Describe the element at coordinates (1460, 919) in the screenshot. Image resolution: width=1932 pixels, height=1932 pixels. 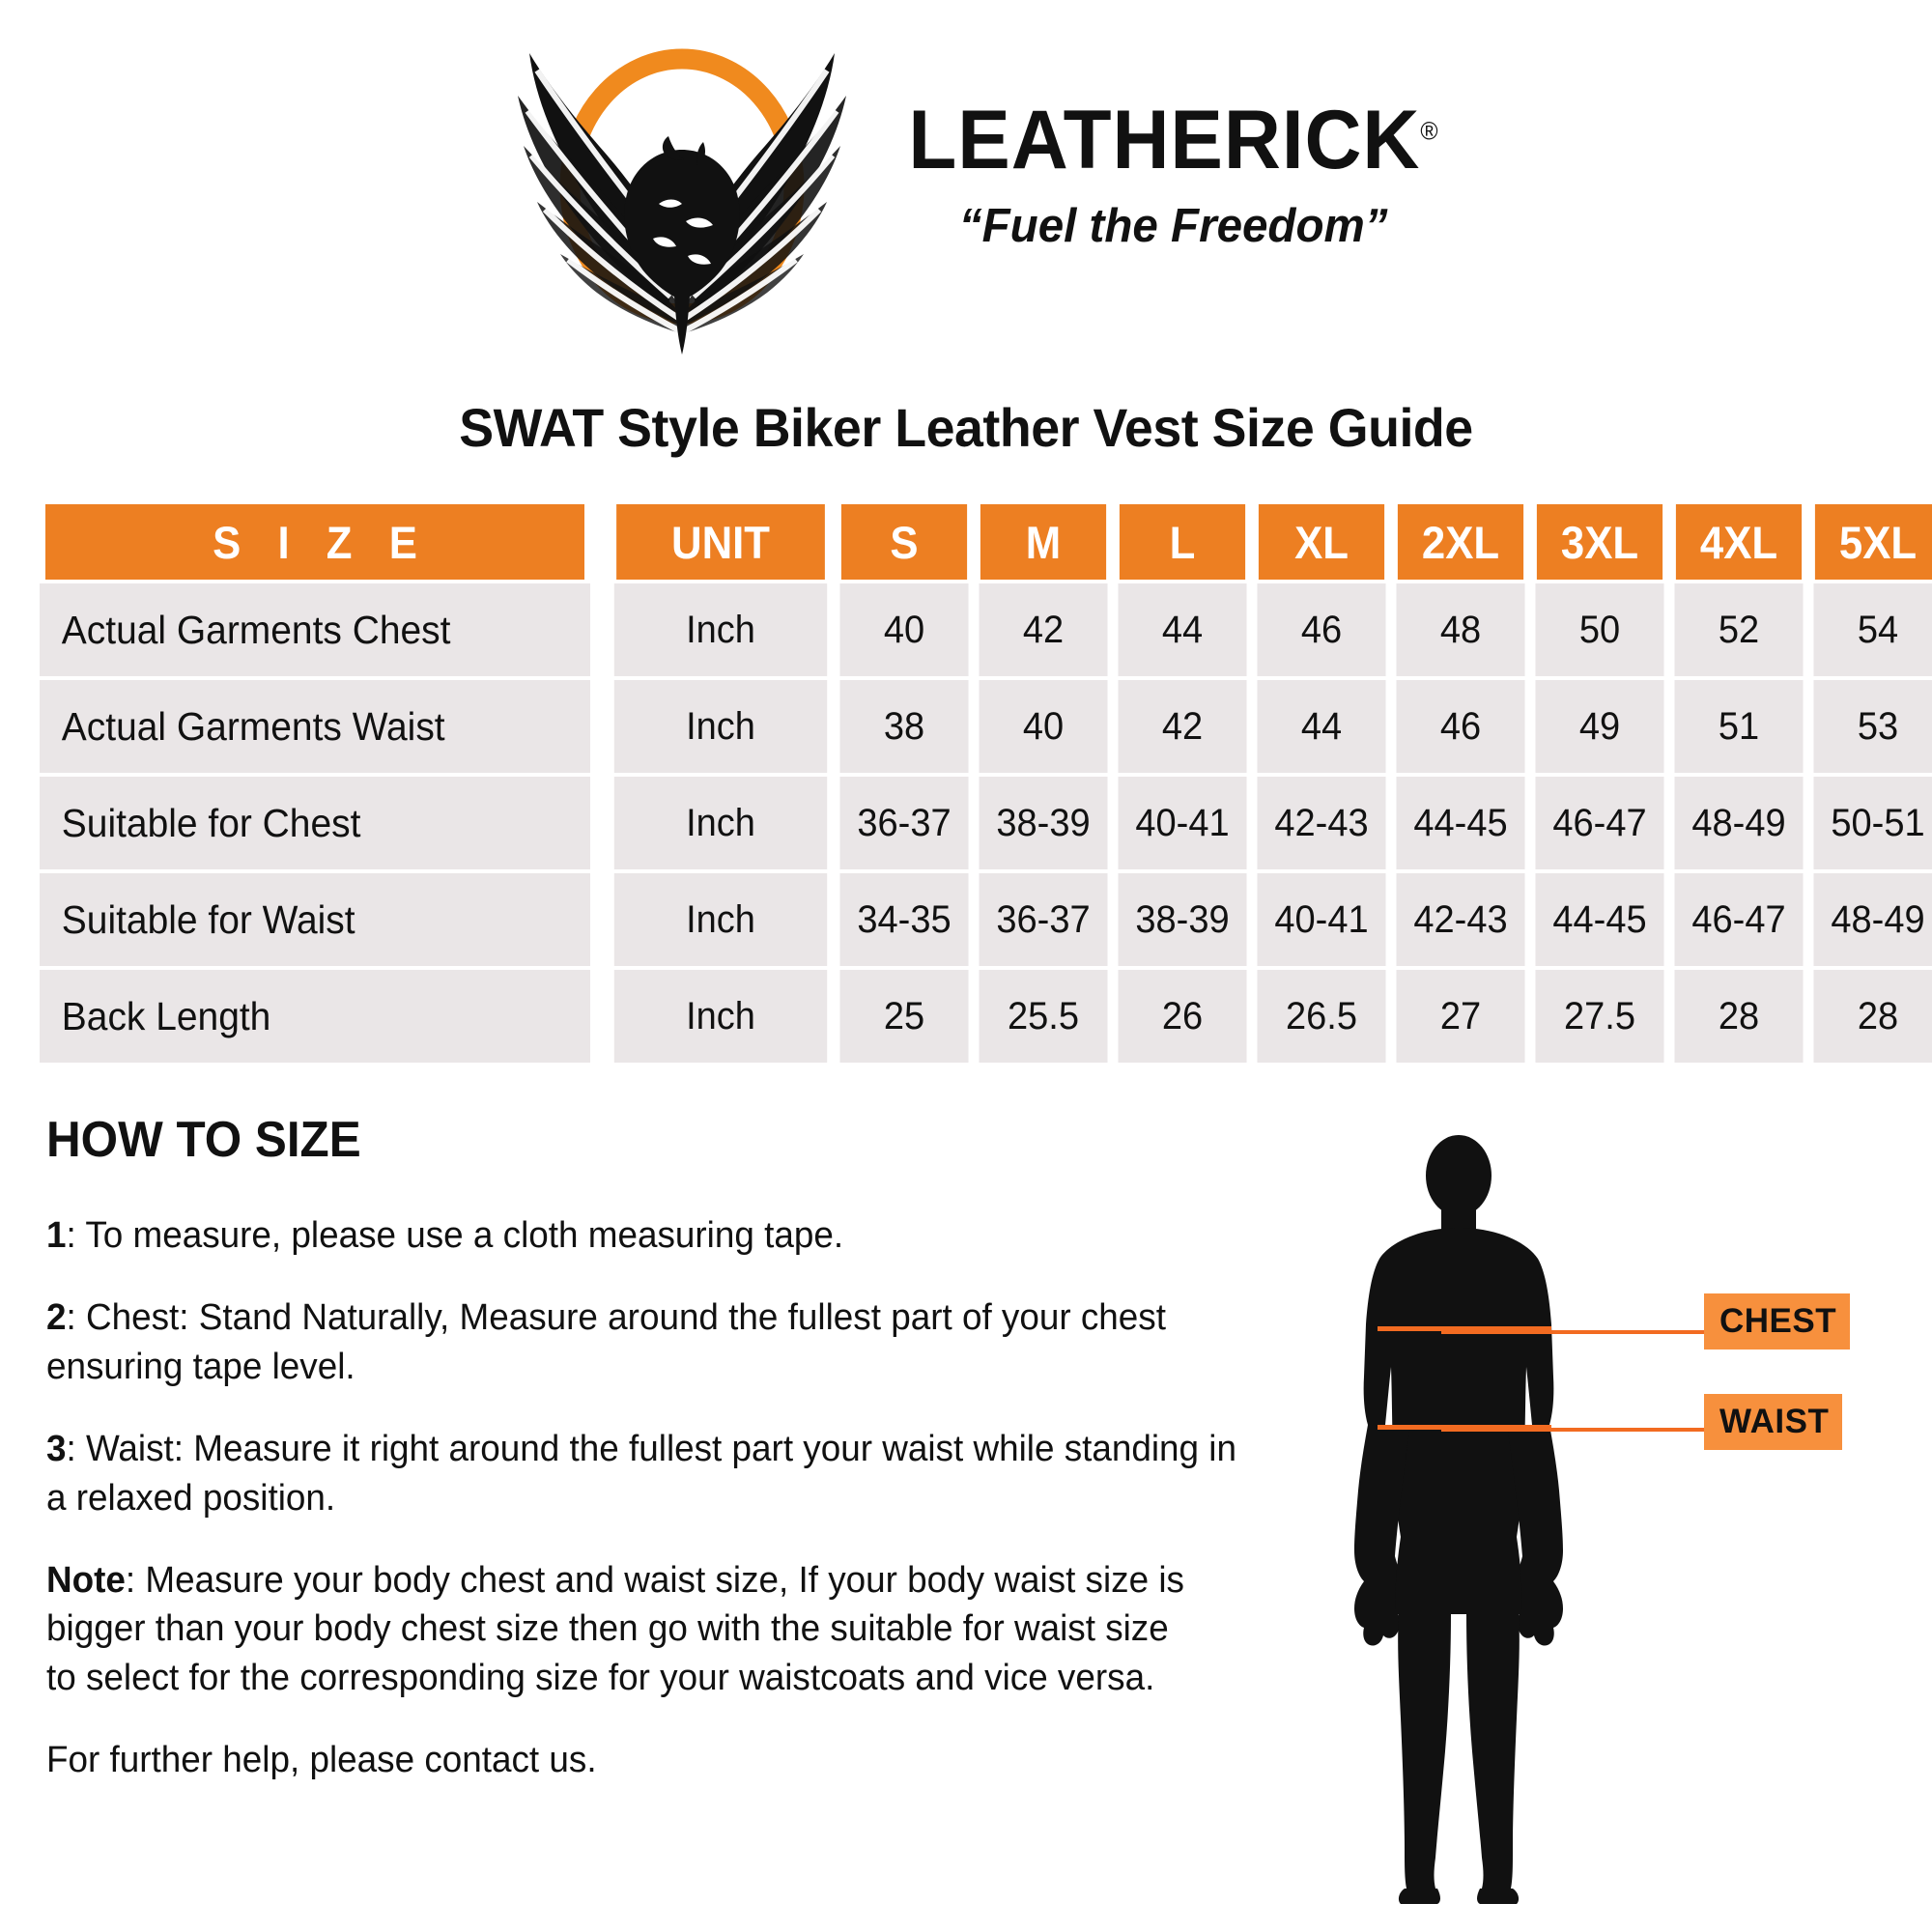
I see `cell-2xl: 42-43` at that location.